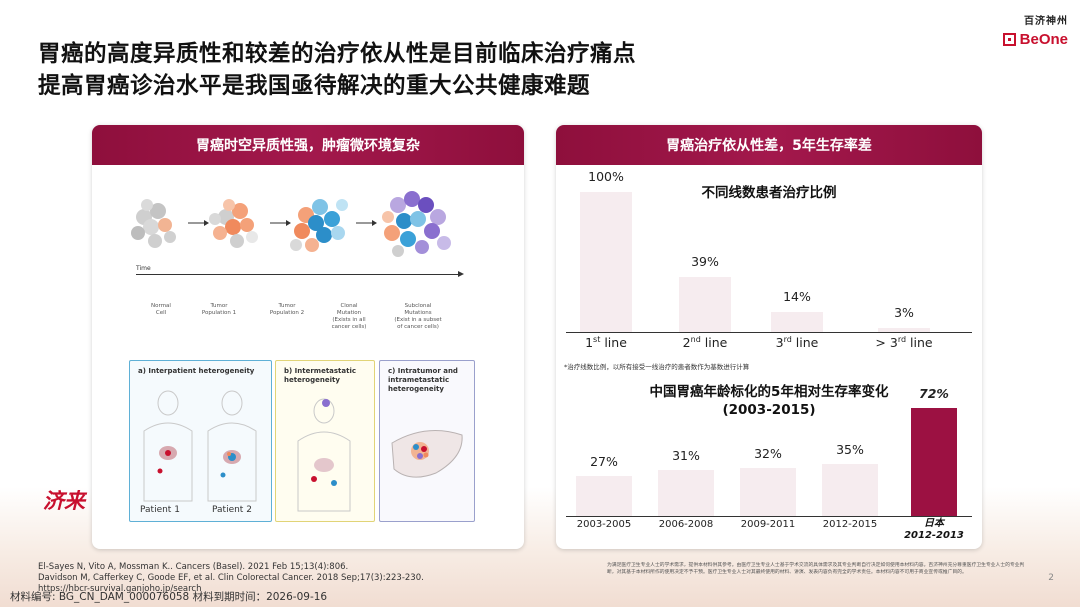  Describe the element at coordinates (232, 510) in the screenshot. I see `patient-2-label: Patient 2` at that location.